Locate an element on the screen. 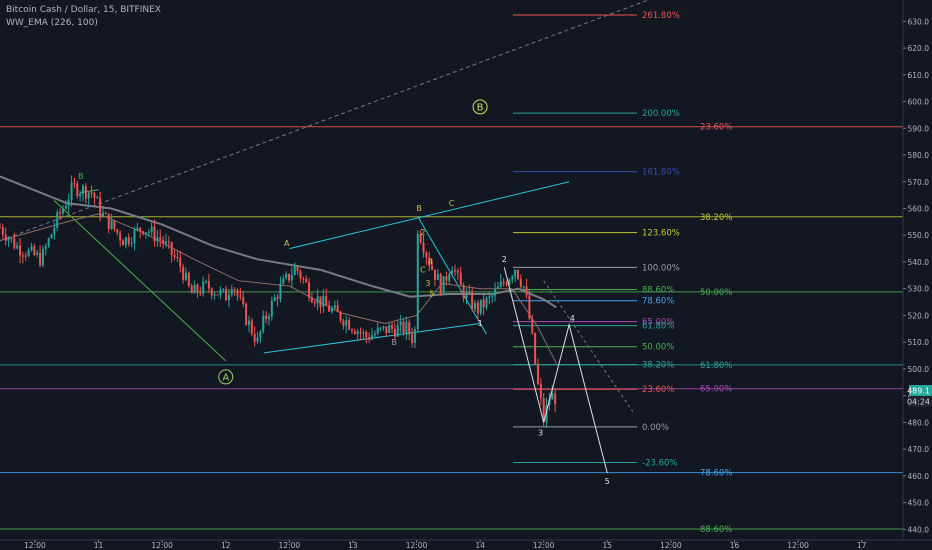 The height and width of the screenshot is (550, 932). countdown-badge is located at coordinates (920, 401).